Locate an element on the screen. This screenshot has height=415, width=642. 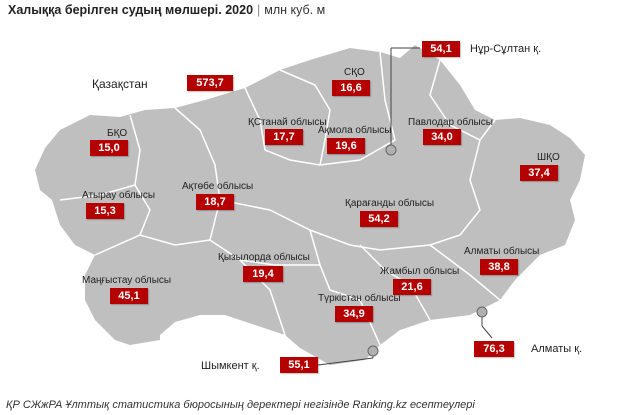
total-label: Қазақстан is located at coordinates (120, 84).